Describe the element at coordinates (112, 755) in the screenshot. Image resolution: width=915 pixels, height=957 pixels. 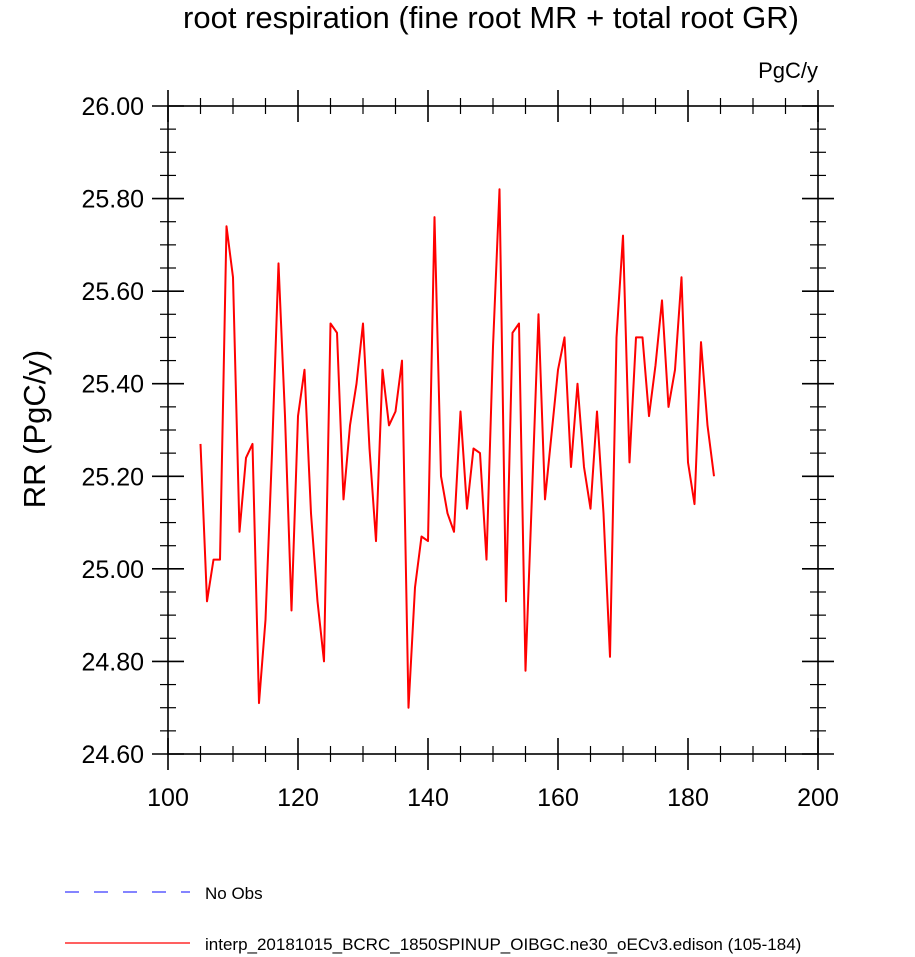
I see `y-tick-label: 24.60` at that location.